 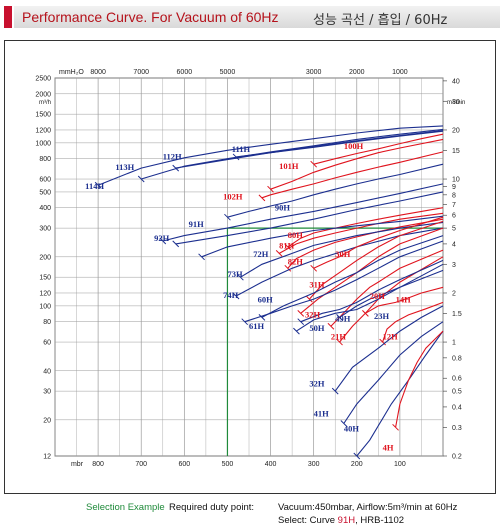 I want to click on chart-title: Performance Curve. For Vacuum of 60Hz, so click(x=150, y=17).